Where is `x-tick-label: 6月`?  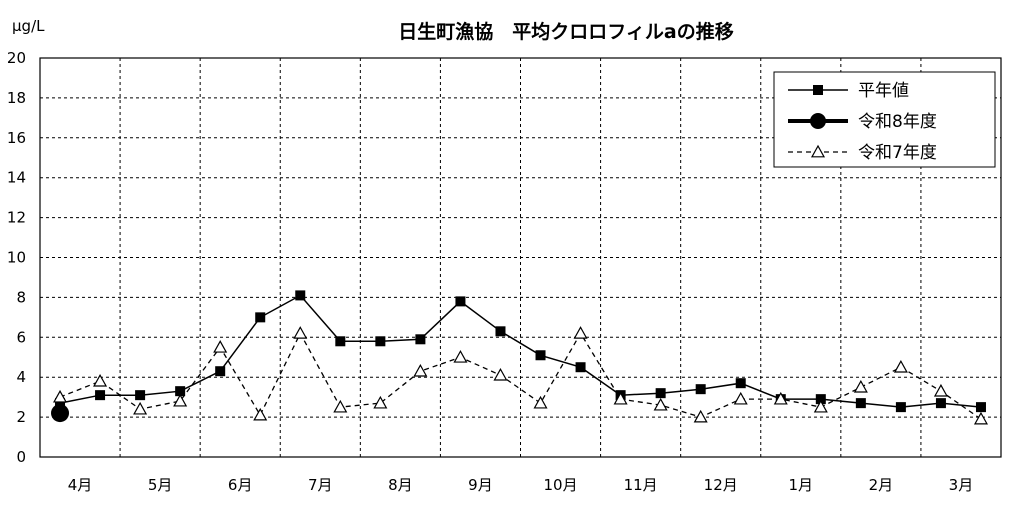 x-tick-label: 6月 is located at coordinates (240, 485).